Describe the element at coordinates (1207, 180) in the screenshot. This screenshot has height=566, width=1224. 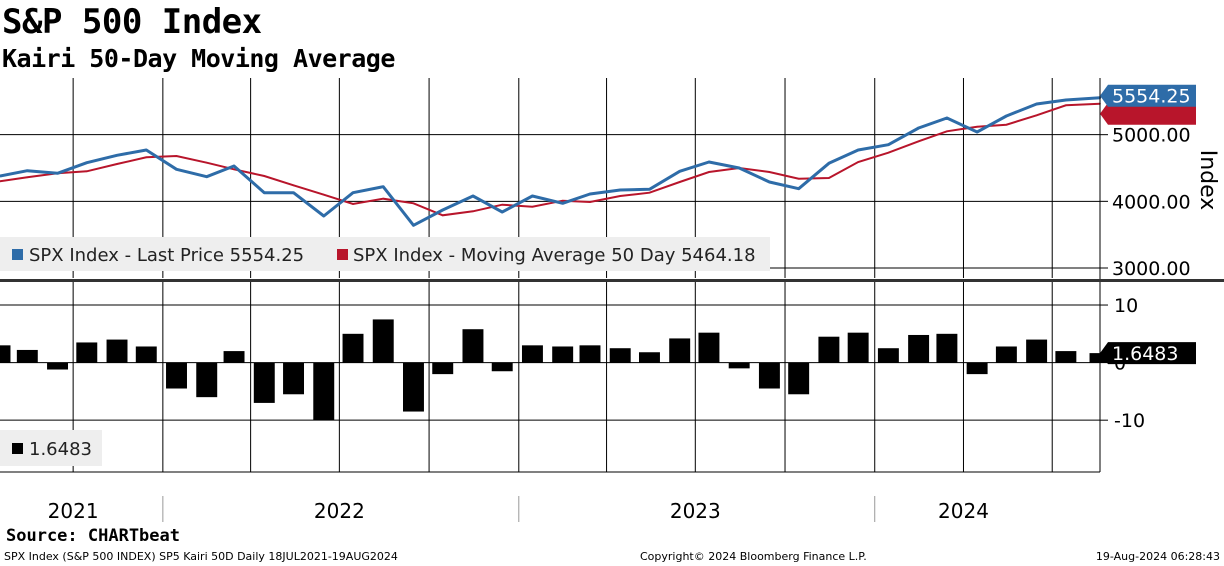
I see `y-axis-title: Index` at that location.